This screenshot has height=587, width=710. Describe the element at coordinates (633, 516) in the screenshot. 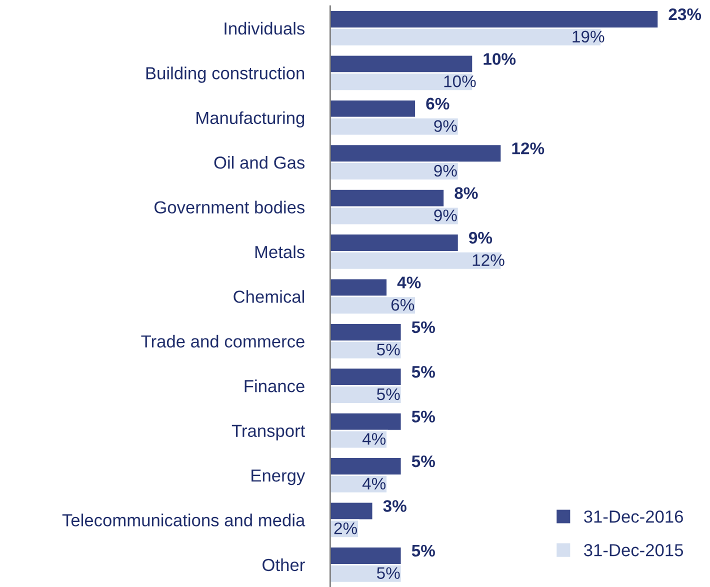

I see `legend-label: 31-Dec-2016` at that location.